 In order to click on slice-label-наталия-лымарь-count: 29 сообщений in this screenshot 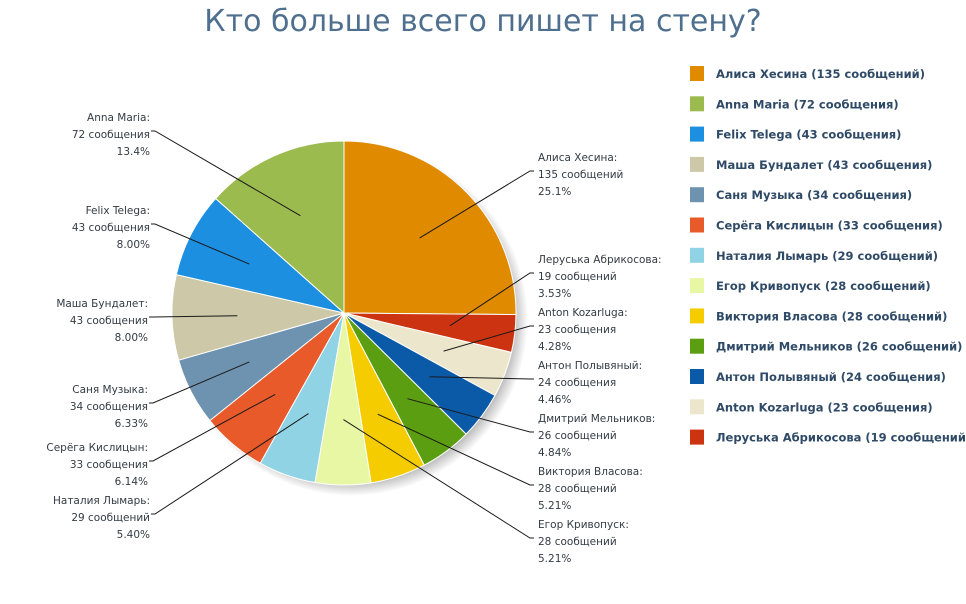, I will do `click(110, 518)`.